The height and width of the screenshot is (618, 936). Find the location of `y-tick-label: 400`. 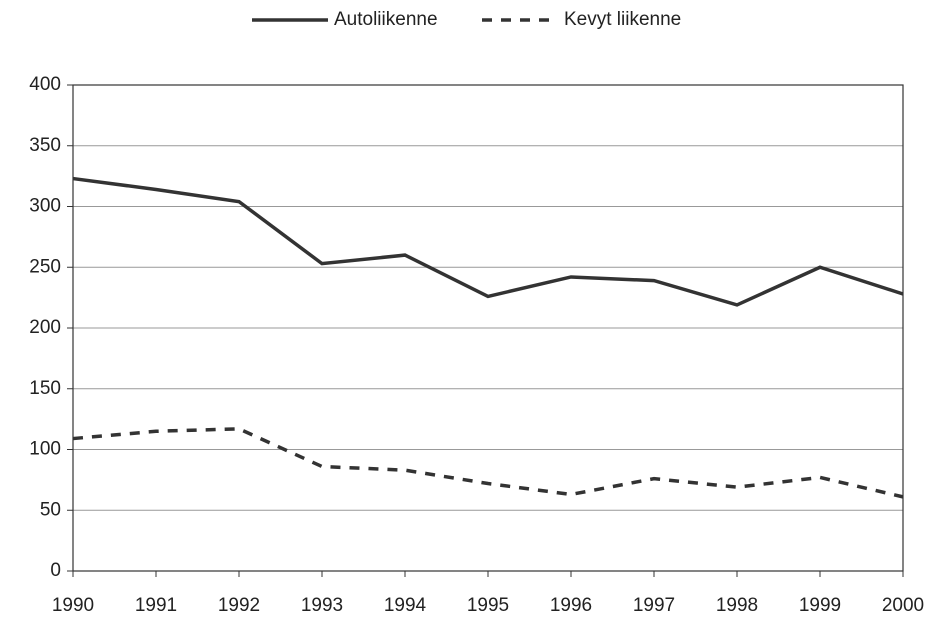

y-tick-label: 400 is located at coordinates (45, 84).